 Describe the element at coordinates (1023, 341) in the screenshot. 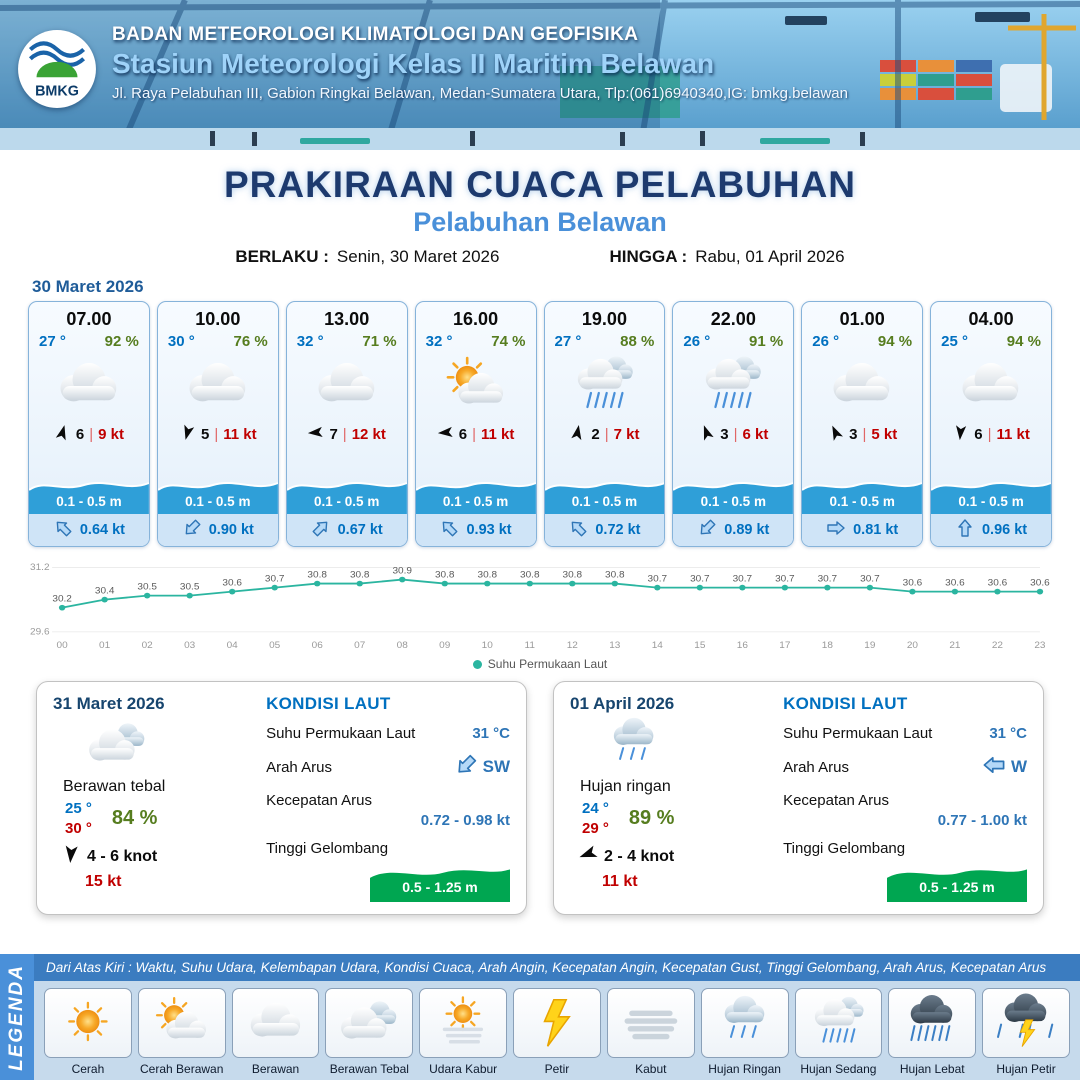

I see `humidity: 94 %` at that location.